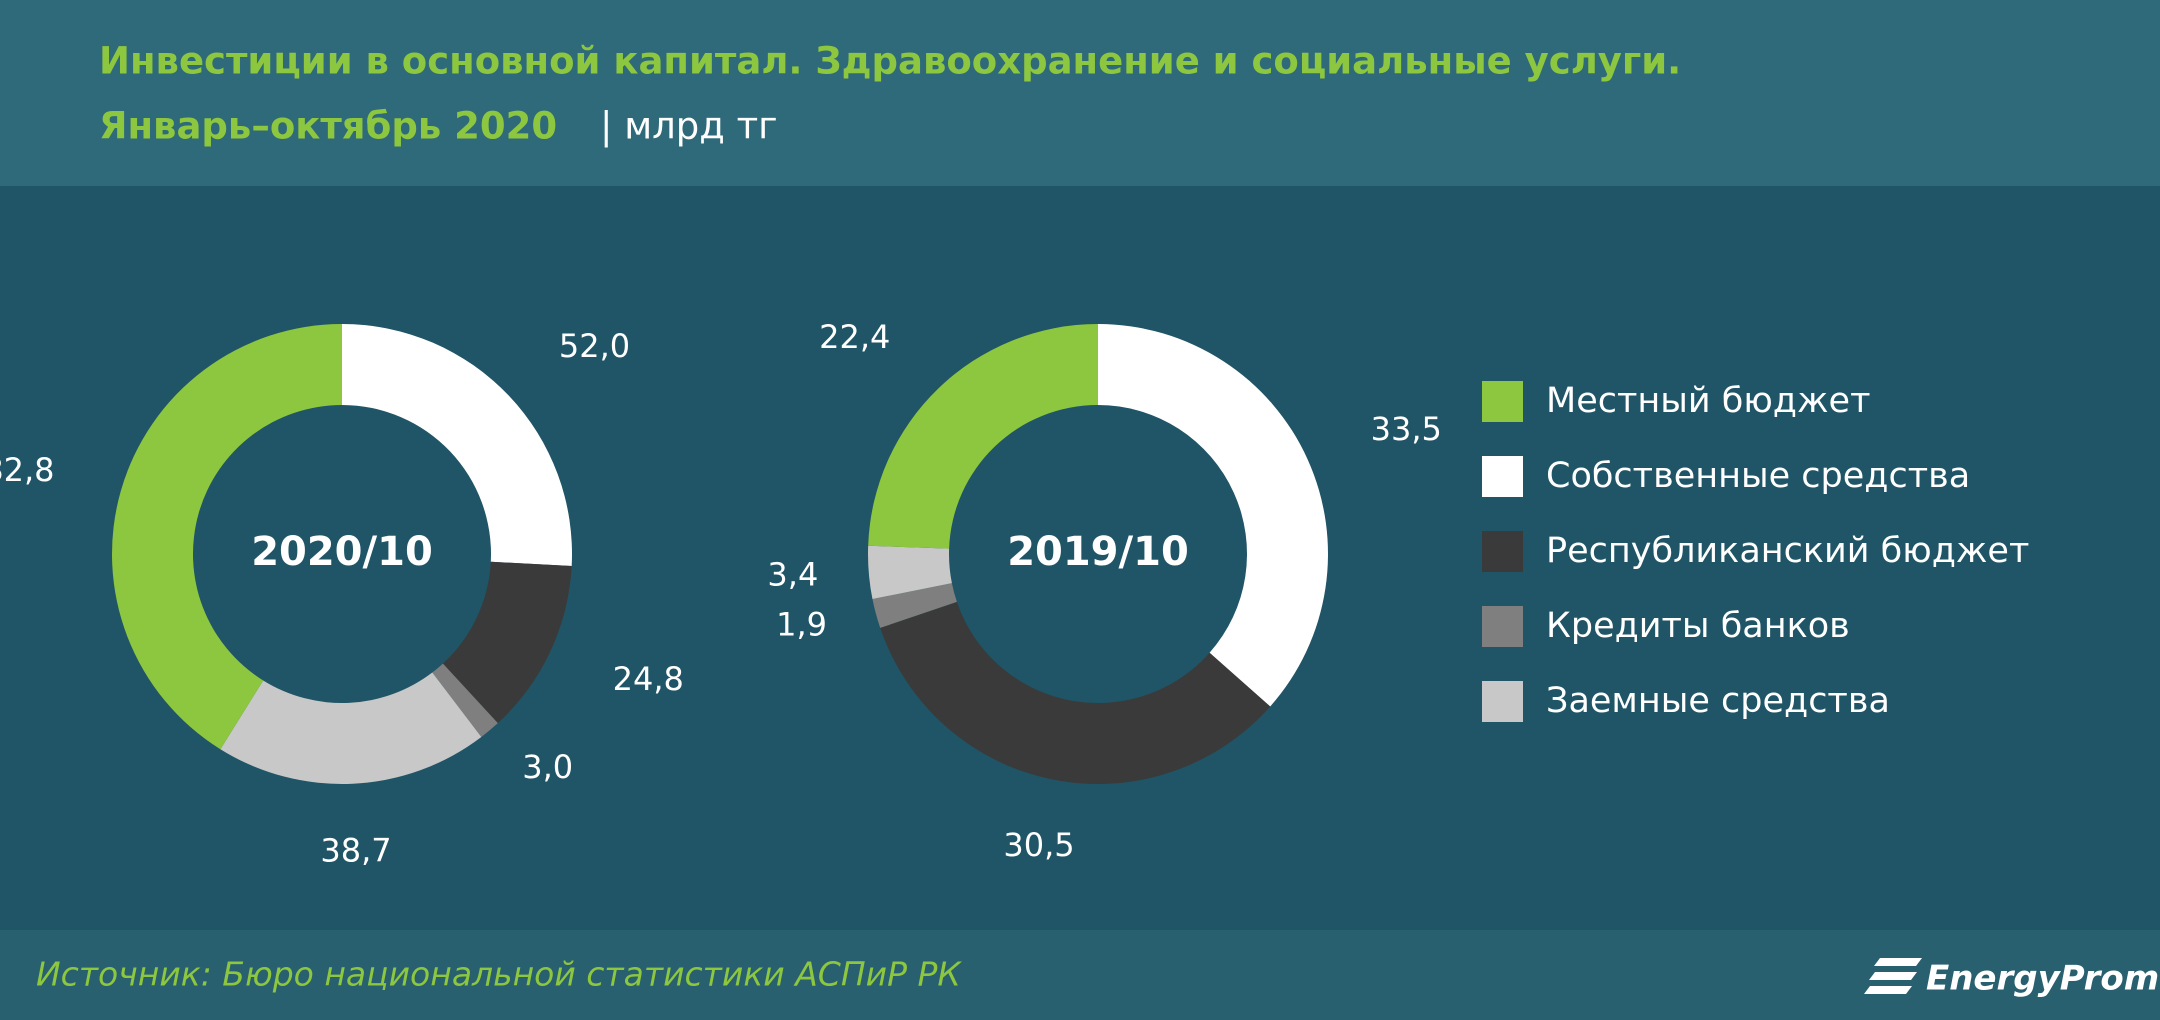 Image resolution: width=2160 pixels, height=1020 pixels. What do you see at coordinates (594, 346) in the screenshot?
I see `value-label: 52,0` at bounding box center [594, 346].